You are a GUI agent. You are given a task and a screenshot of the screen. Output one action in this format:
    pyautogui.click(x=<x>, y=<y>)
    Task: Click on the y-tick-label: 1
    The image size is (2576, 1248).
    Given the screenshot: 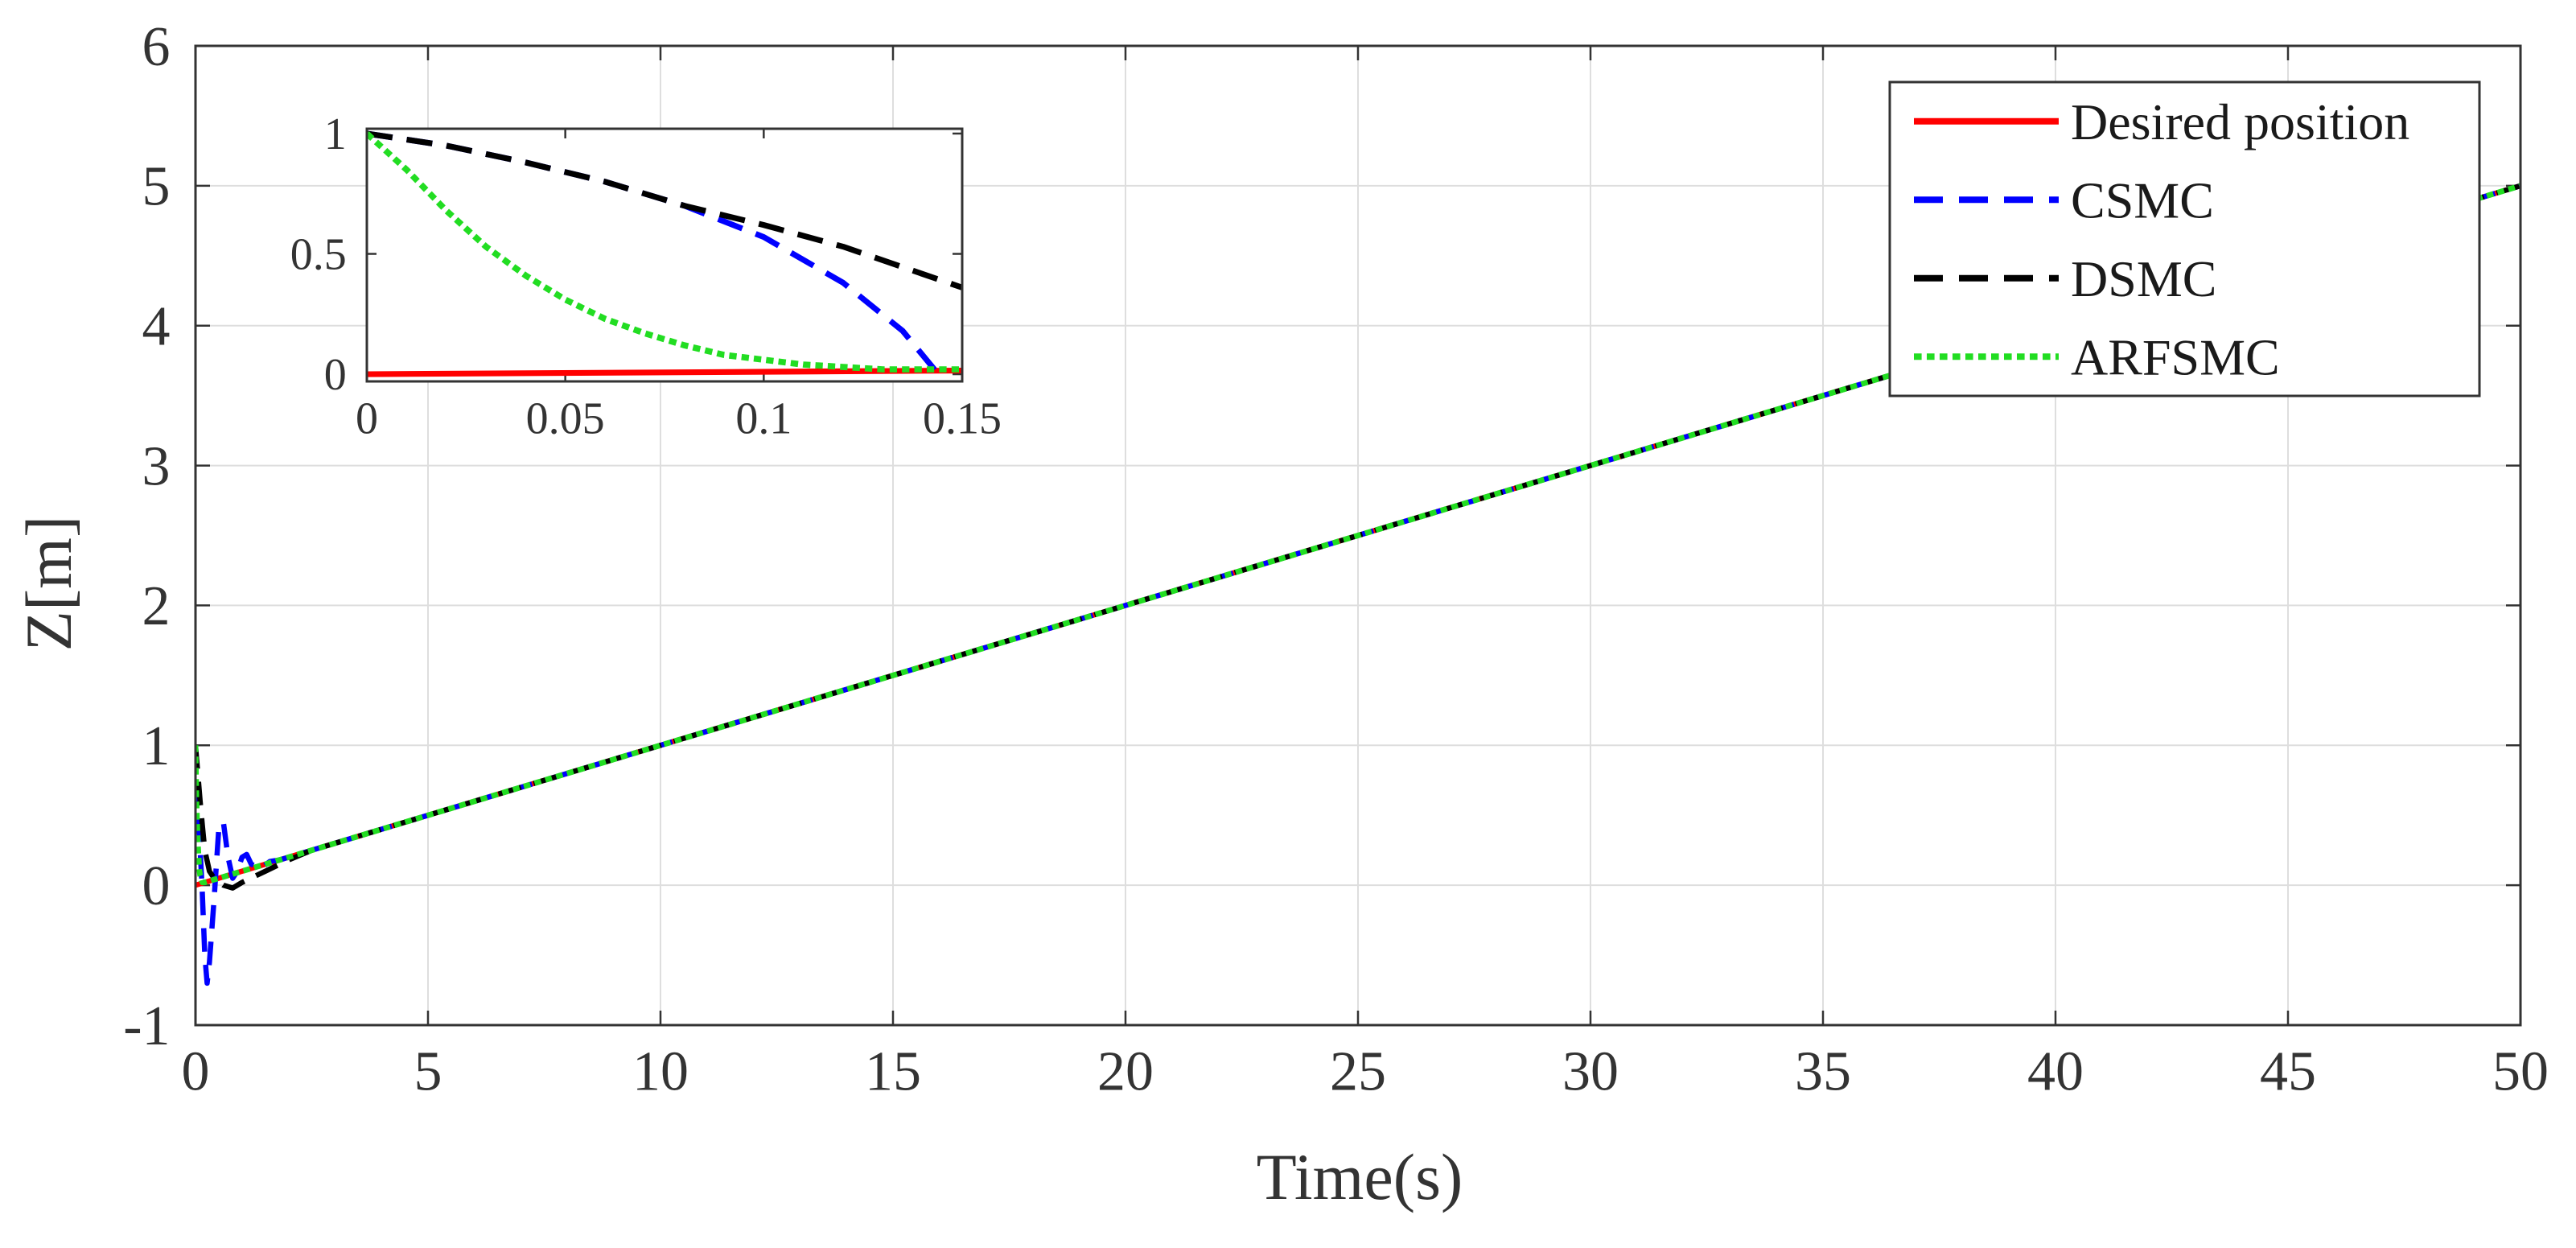 What is the action you would take?
    pyautogui.click(x=156, y=746)
    